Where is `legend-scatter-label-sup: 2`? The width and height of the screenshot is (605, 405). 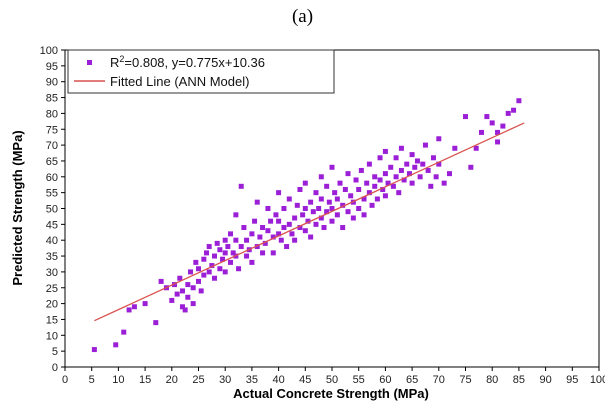
legend-scatter-label-sup: 2 is located at coordinates (121, 59).